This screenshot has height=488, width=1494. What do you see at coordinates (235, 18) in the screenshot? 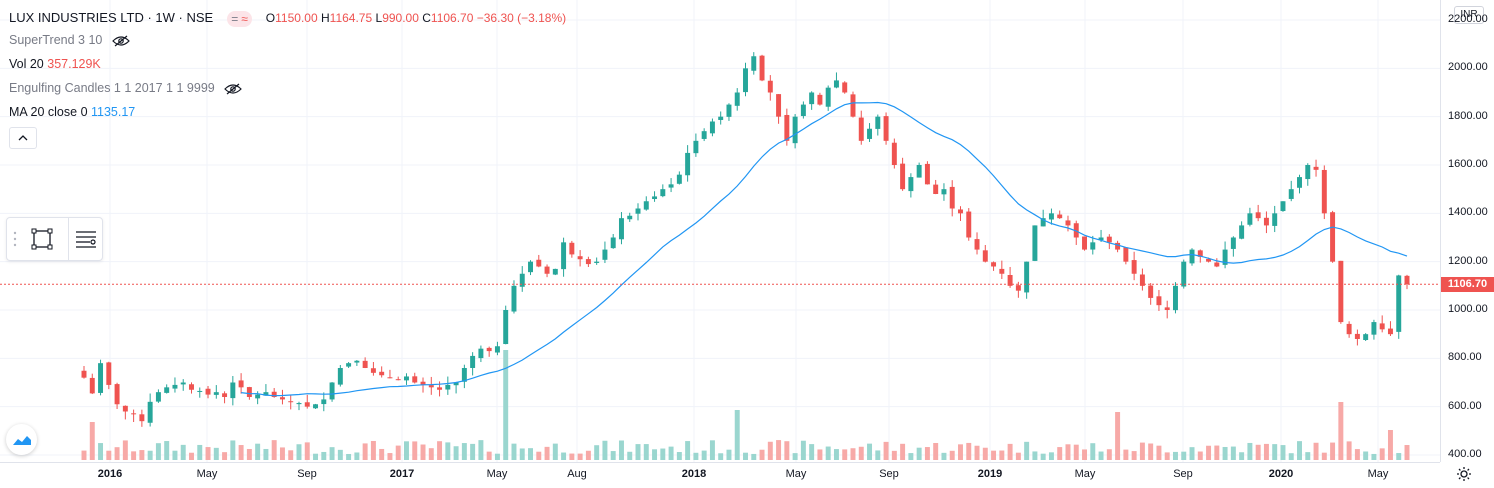
I see `equals-icon: =` at bounding box center [235, 18].